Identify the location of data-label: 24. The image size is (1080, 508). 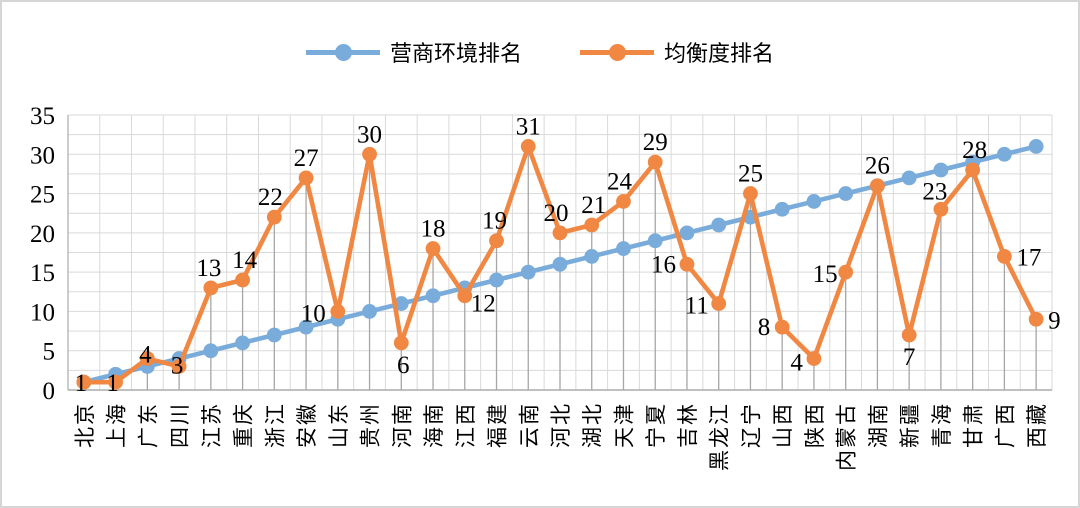
(620, 181).